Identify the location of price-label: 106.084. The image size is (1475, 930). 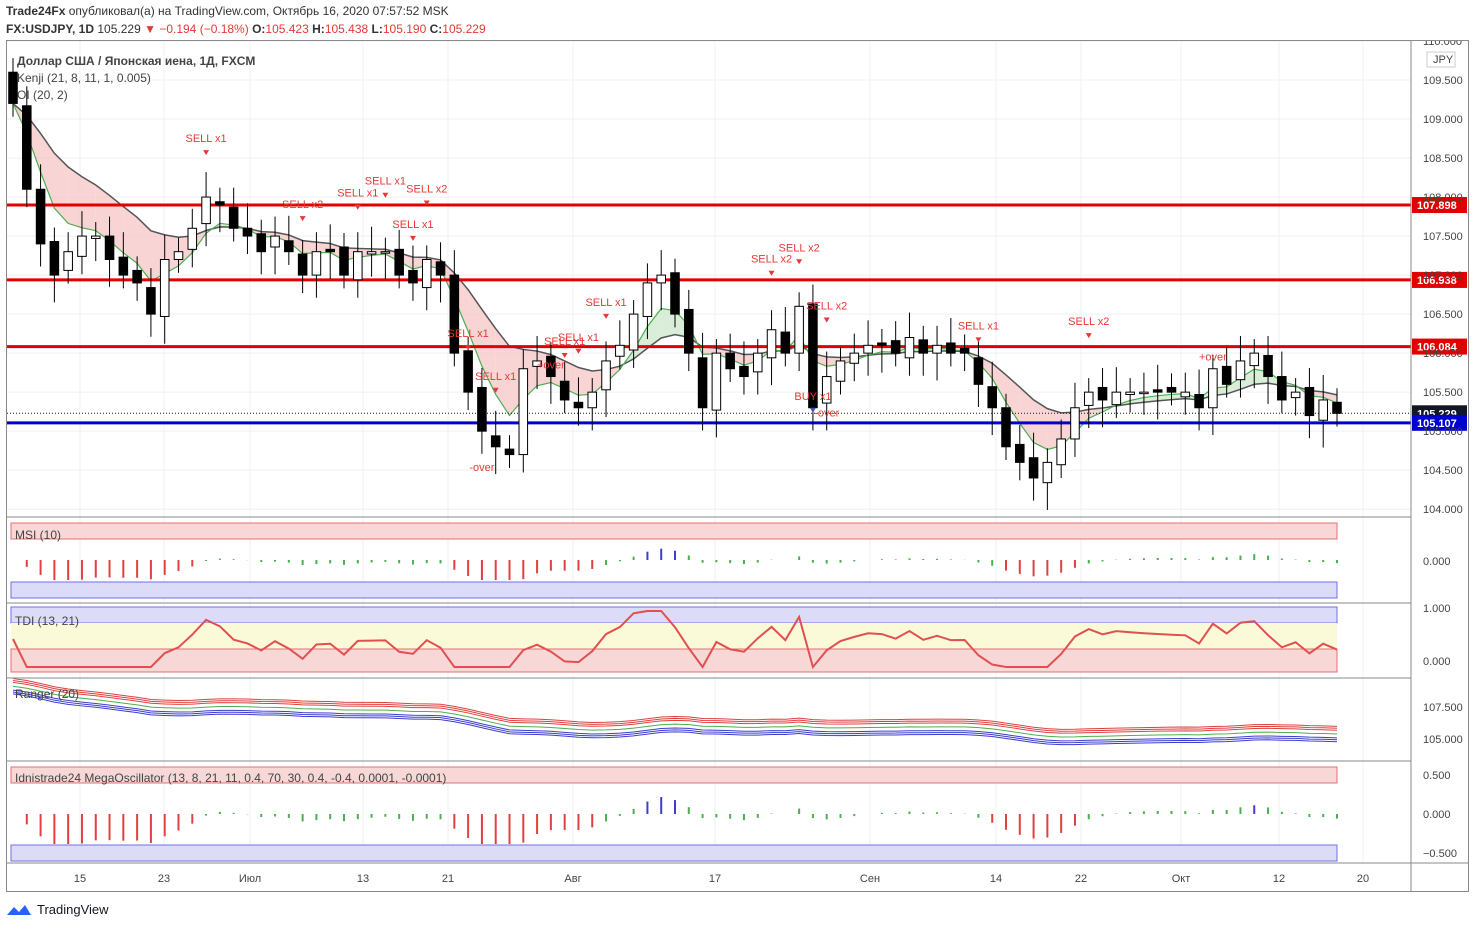
(1437, 348).